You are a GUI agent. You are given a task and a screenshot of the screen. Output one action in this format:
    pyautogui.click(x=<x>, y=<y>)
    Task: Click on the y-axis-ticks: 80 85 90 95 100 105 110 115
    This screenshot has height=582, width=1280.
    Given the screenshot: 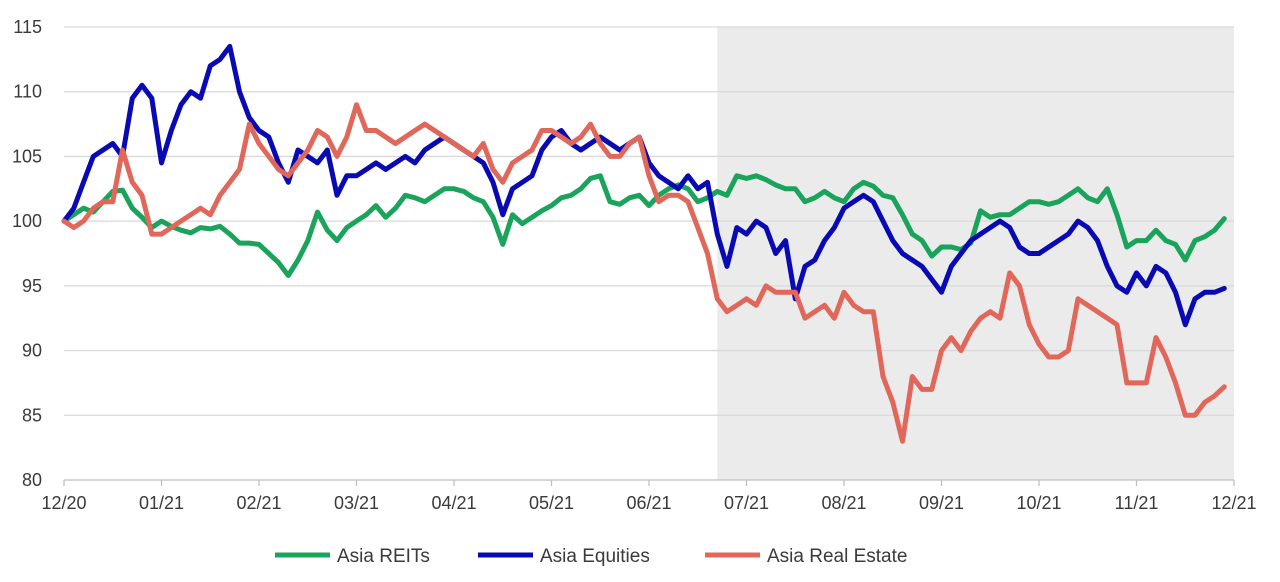 What is the action you would take?
    pyautogui.click(x=27, y=253)
    